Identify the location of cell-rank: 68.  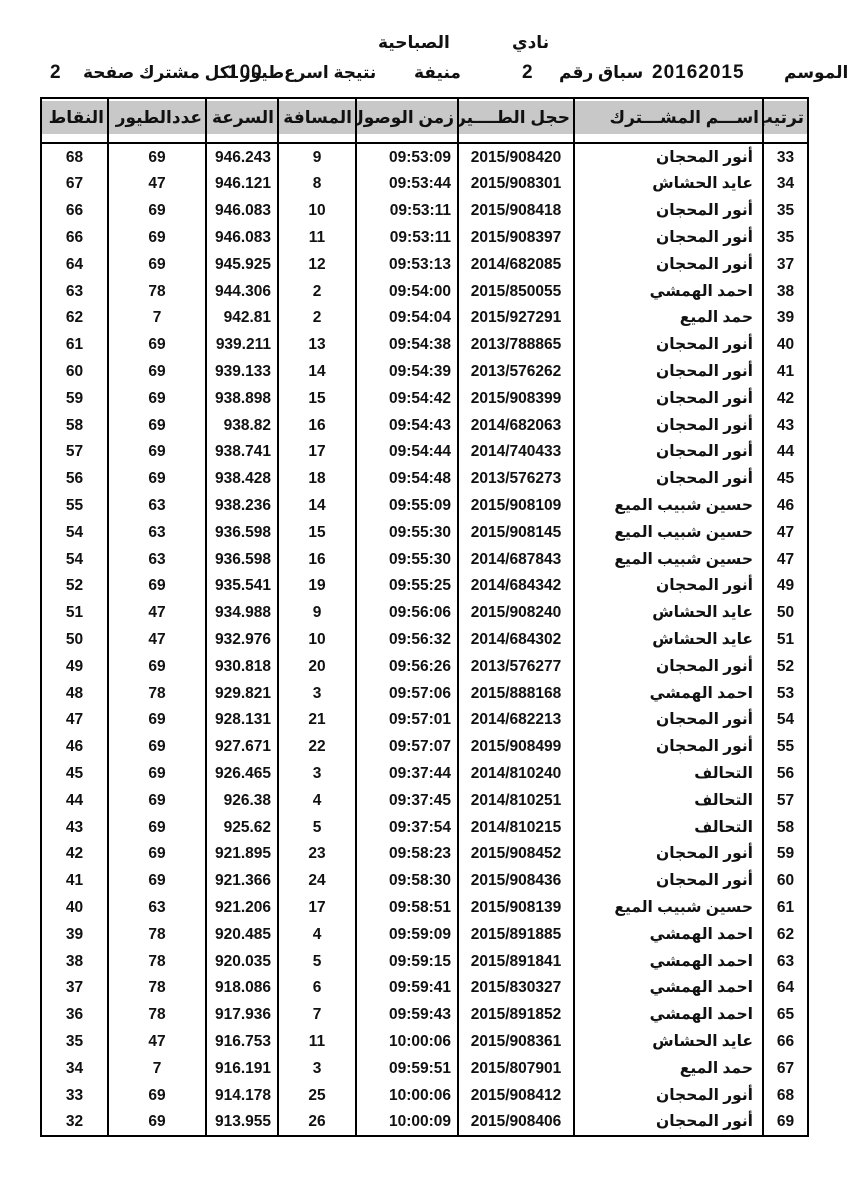
(785, 1095).